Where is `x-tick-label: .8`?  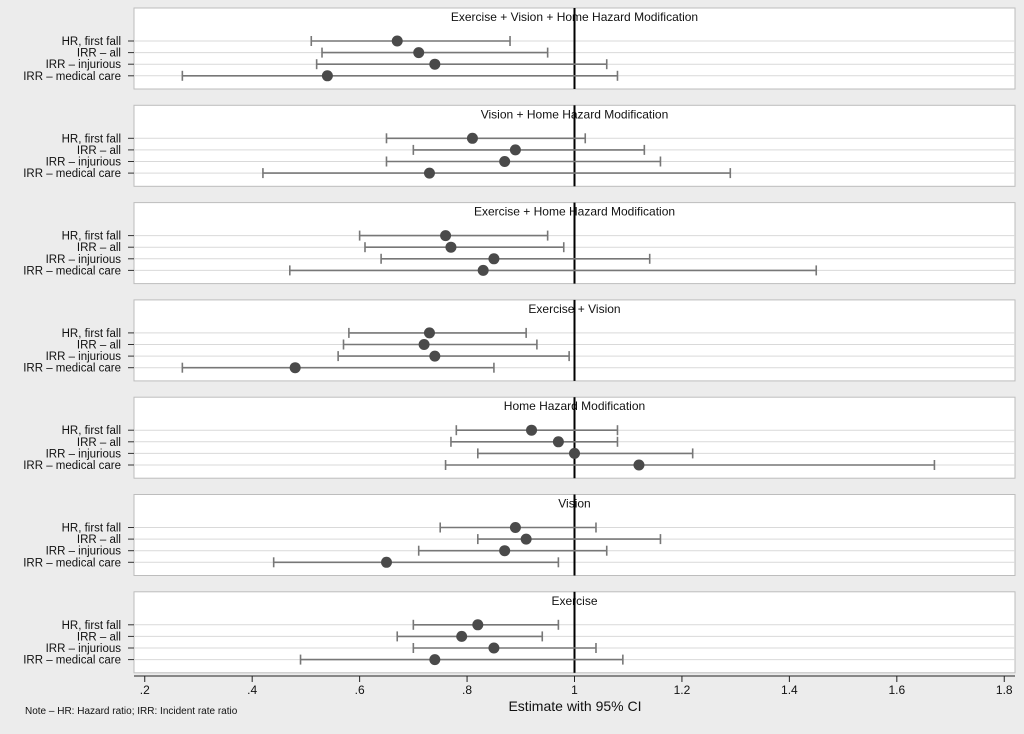 x-tick-label: .8 is located at coordinates (467, 690).